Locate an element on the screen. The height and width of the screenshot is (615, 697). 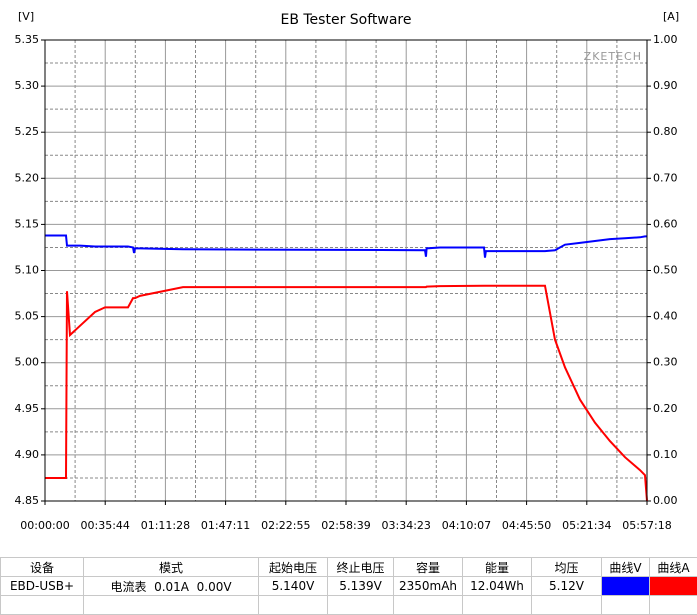
table-row is located at coordinates (349, 605).